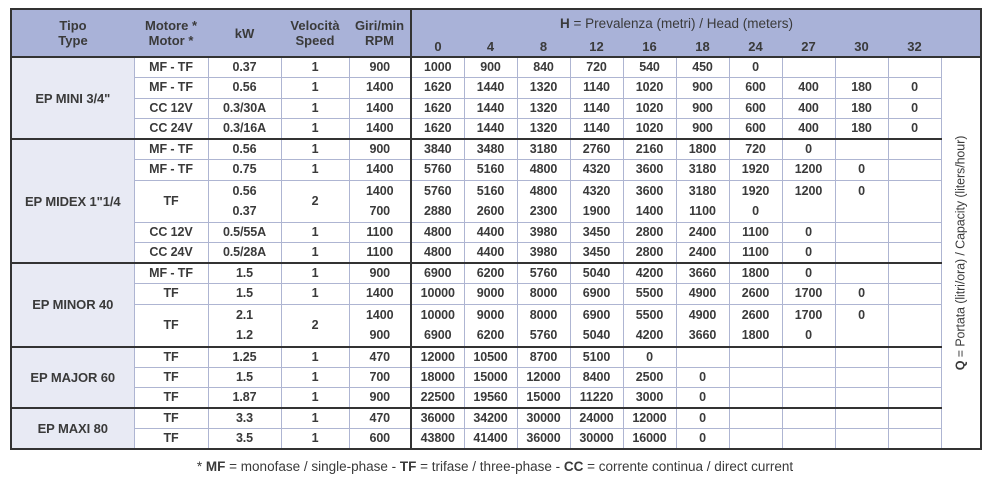 This screenshot has height=489, width=994. What do you see at coordinates (649, 398) in the screenshot?
I see `h-value-cell: 3000` at bounding box center [649, 398].